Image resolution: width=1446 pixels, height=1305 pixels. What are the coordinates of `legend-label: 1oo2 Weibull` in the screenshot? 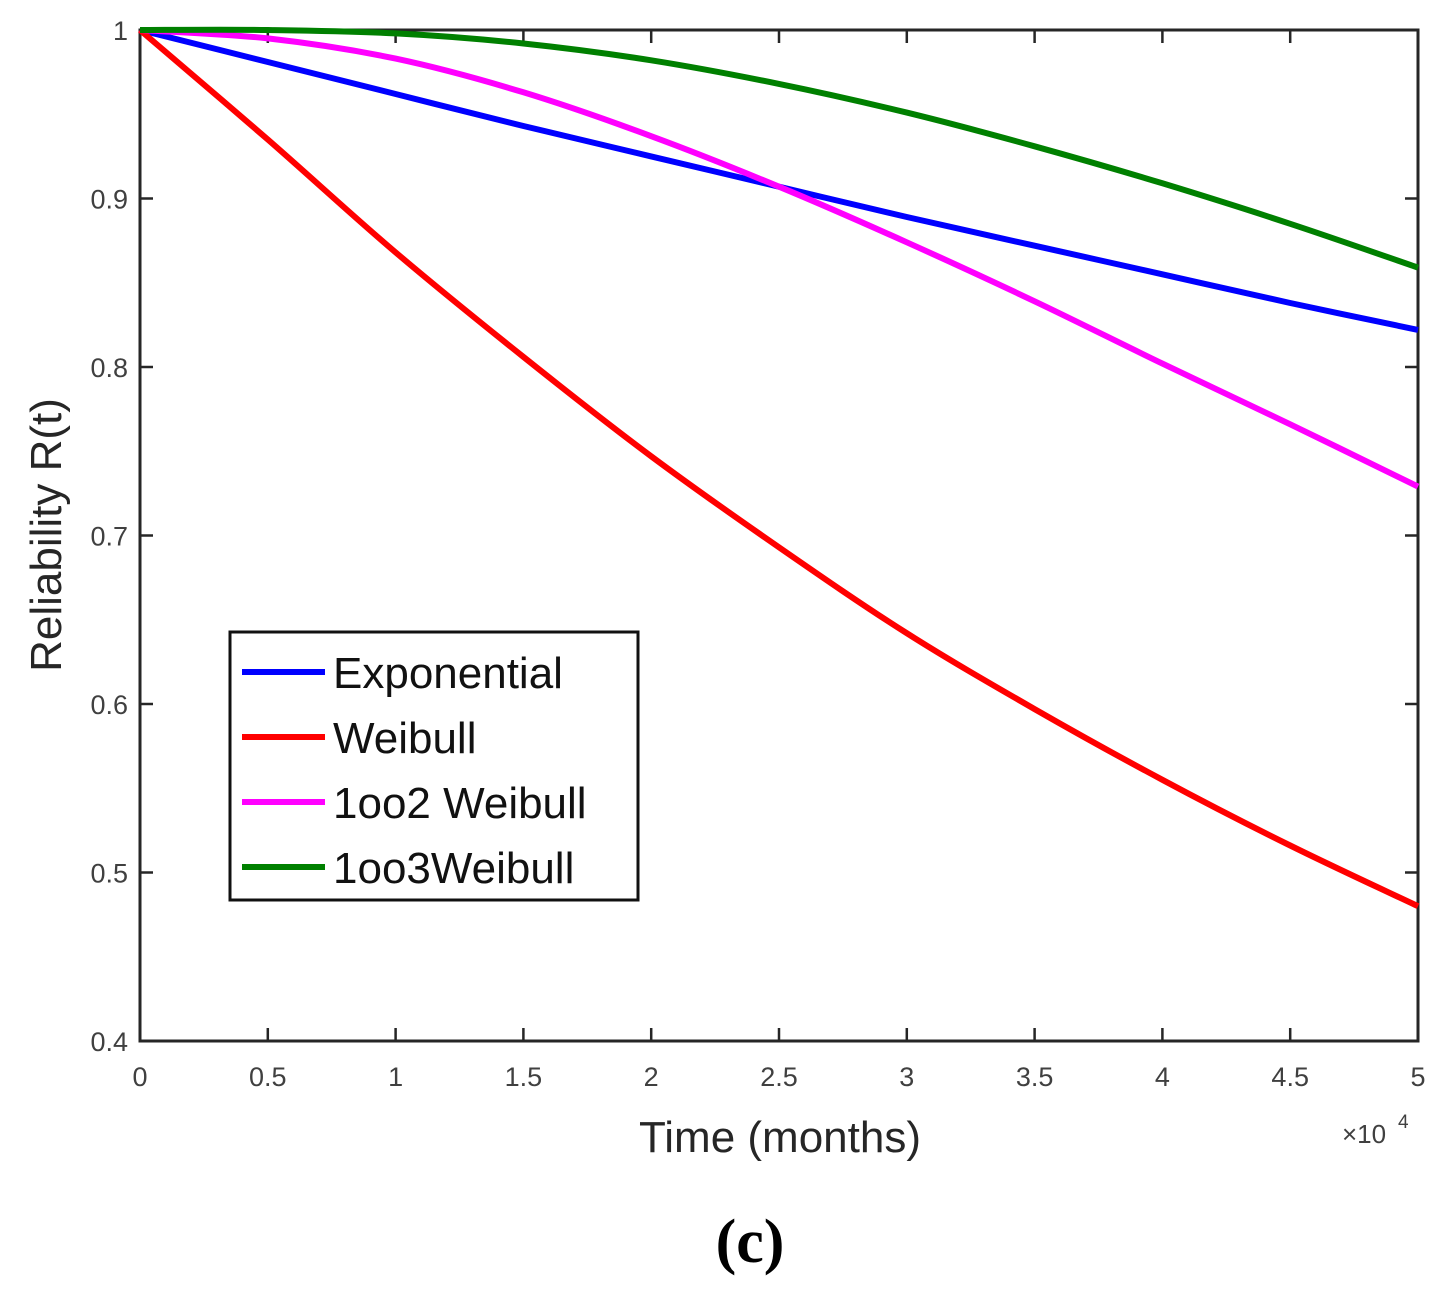 It's located at (460, 803).